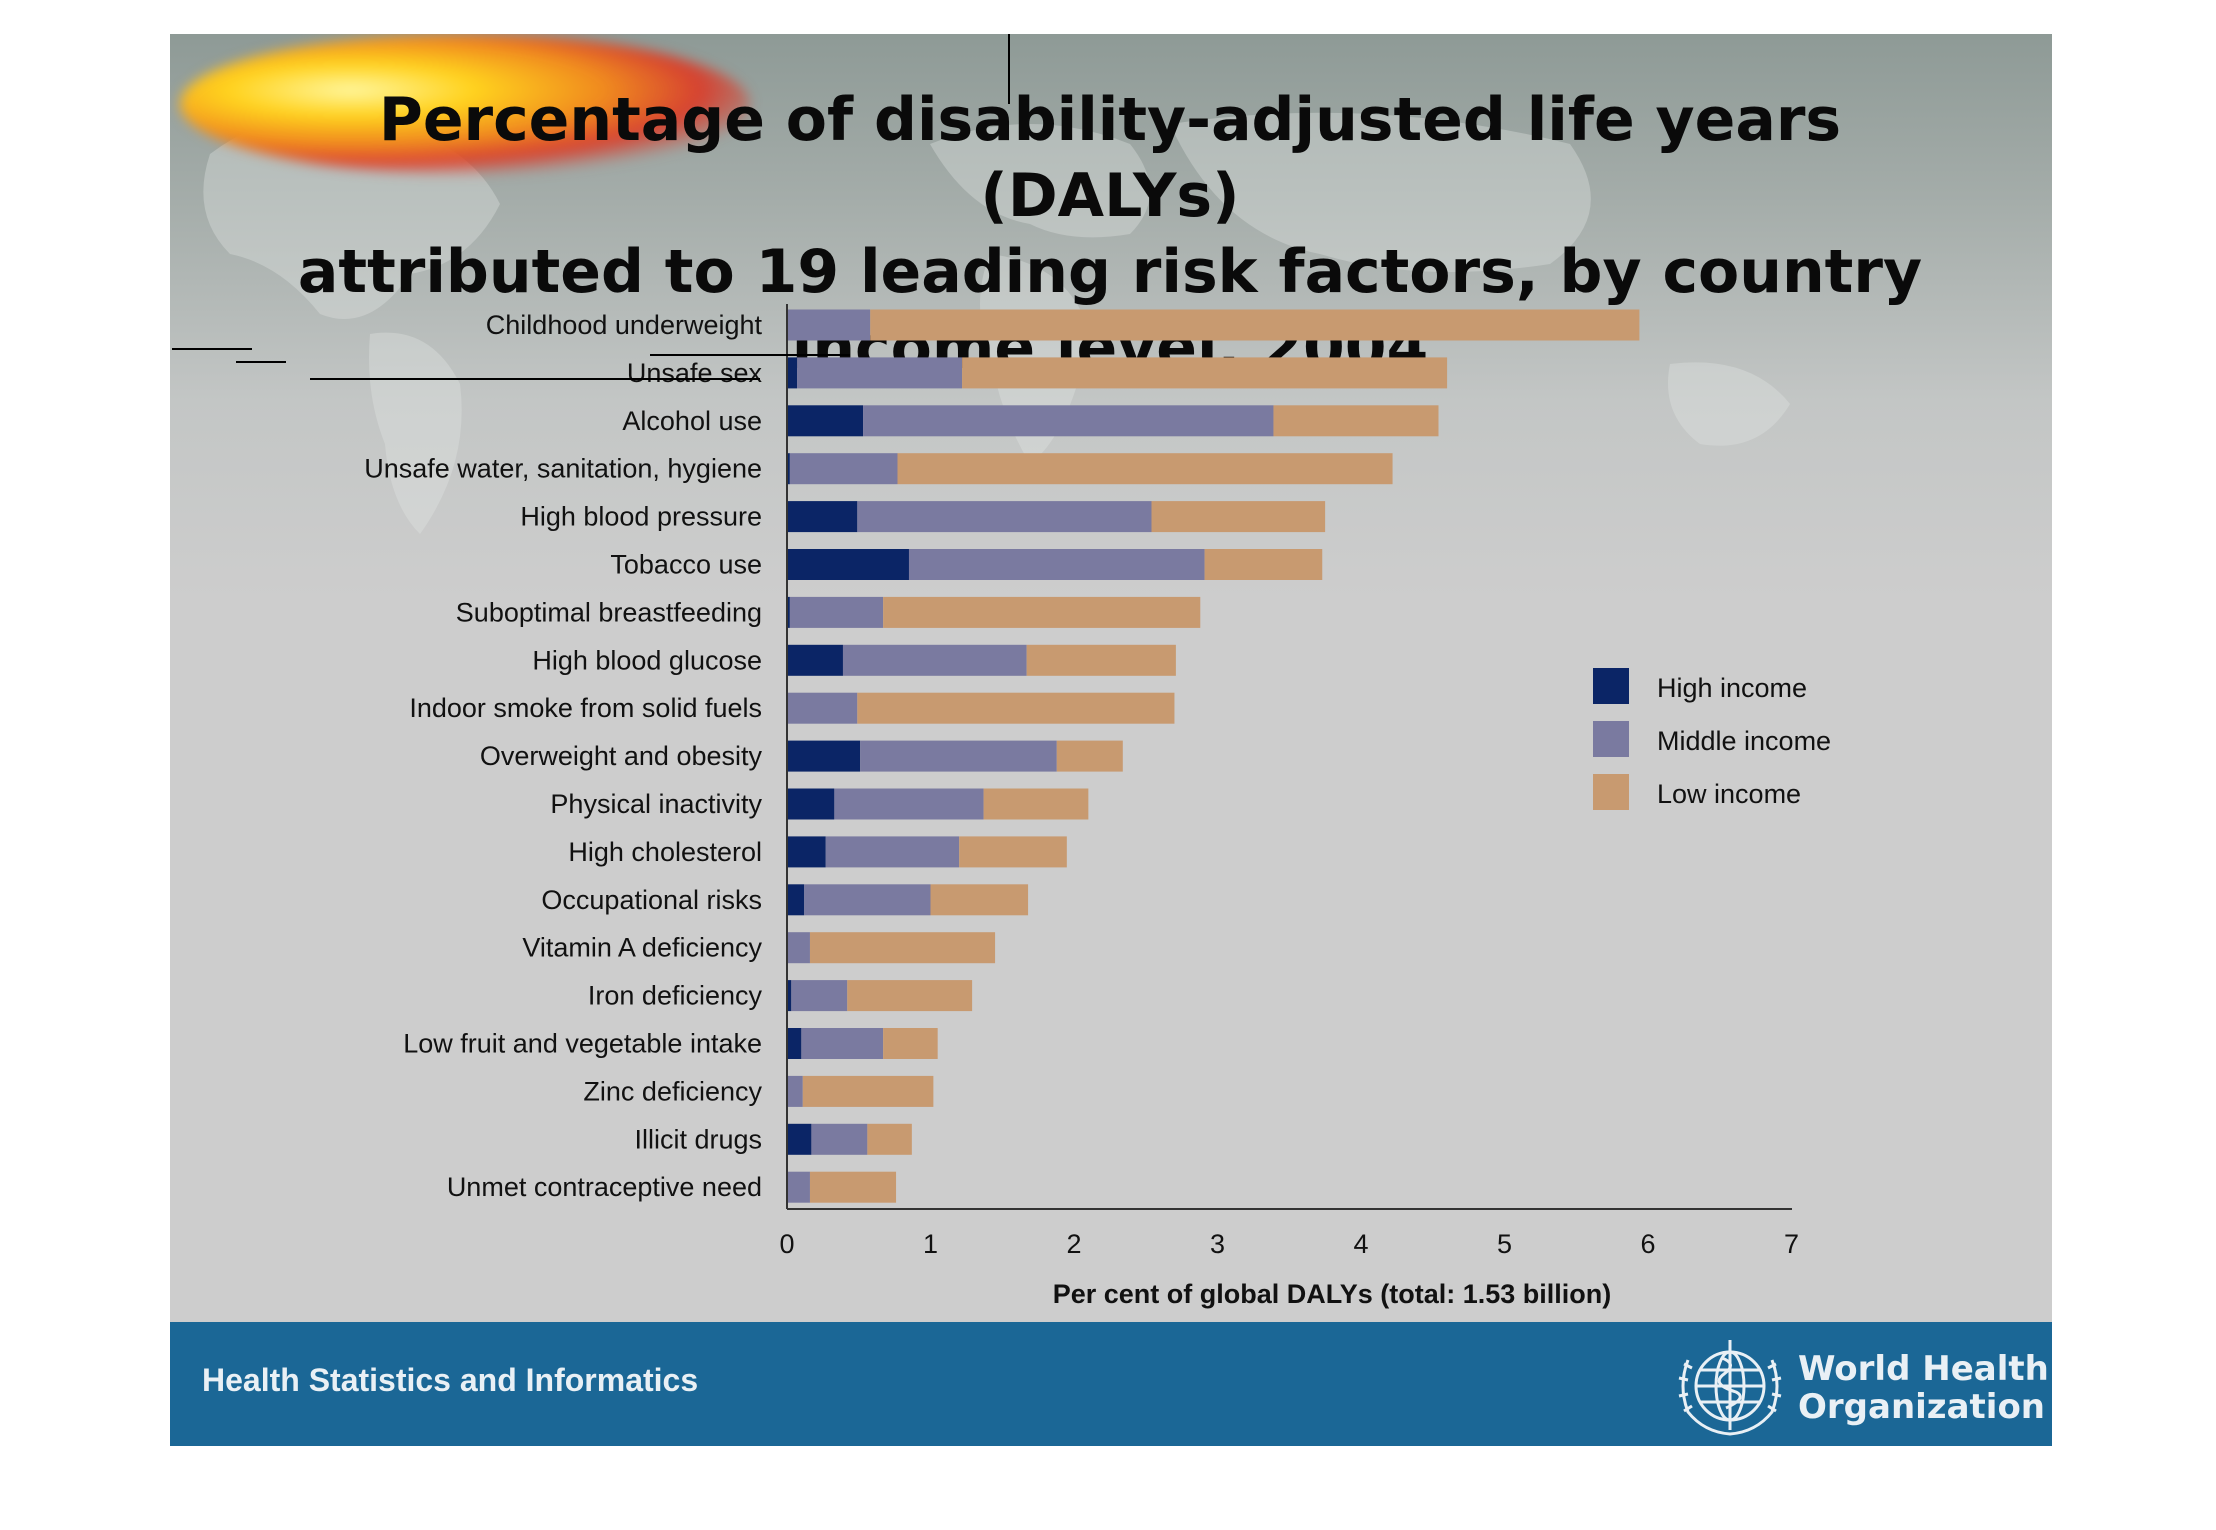  Describe the element at coordinates (806, 852) in the screenshot. I see `bar-segment-high-cholesterol-high-income` at that location.